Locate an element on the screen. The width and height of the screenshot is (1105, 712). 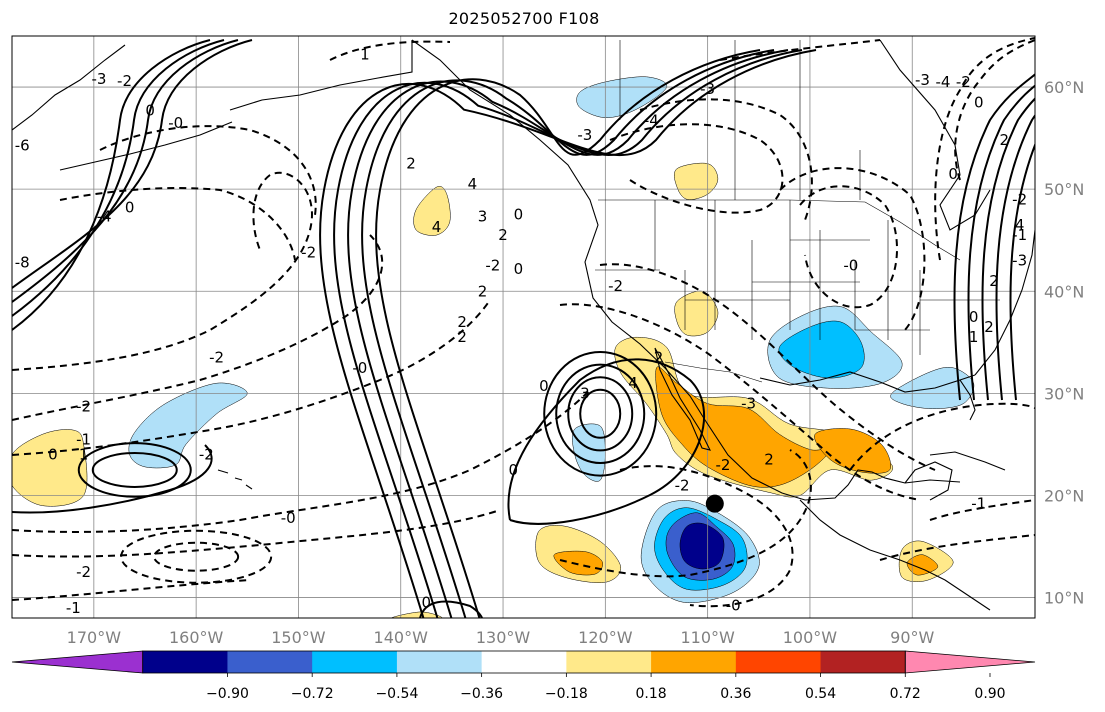
colorbar-tick-label: −0.18 is located at coordinates (566, 694).